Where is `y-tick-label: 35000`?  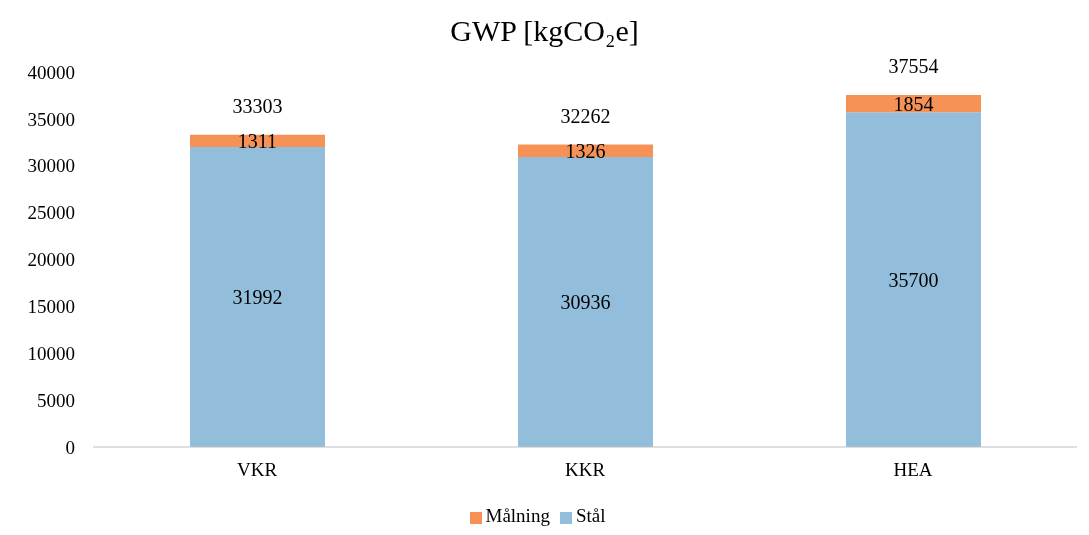 y-tick-label: 35000 is located at coordinates (51, 119).